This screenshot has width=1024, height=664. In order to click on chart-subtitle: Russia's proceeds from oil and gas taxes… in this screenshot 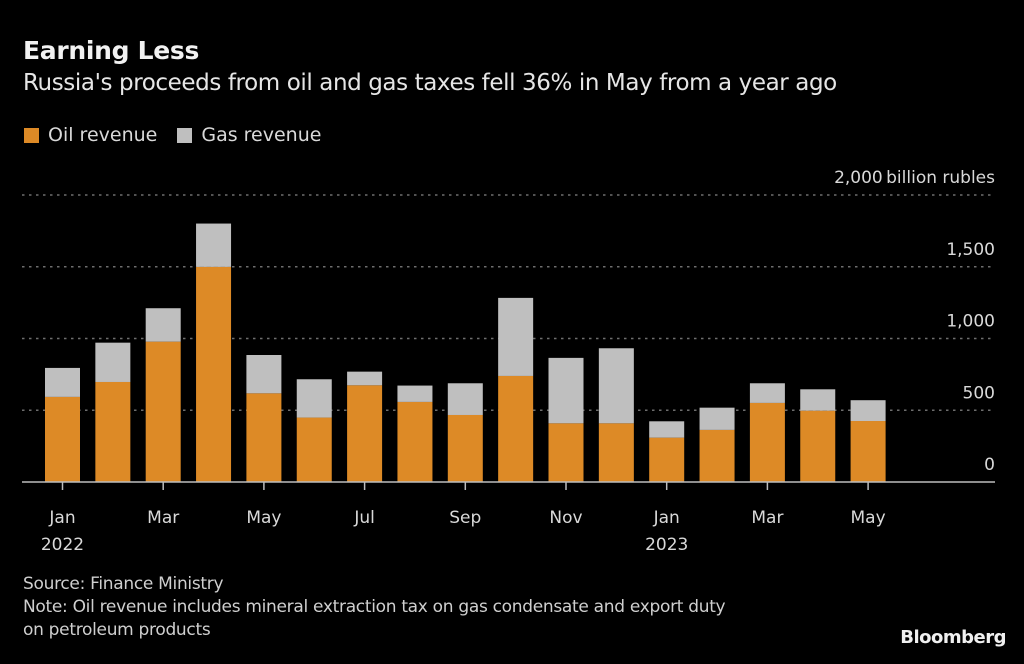, I will do `click(430, 83)`.